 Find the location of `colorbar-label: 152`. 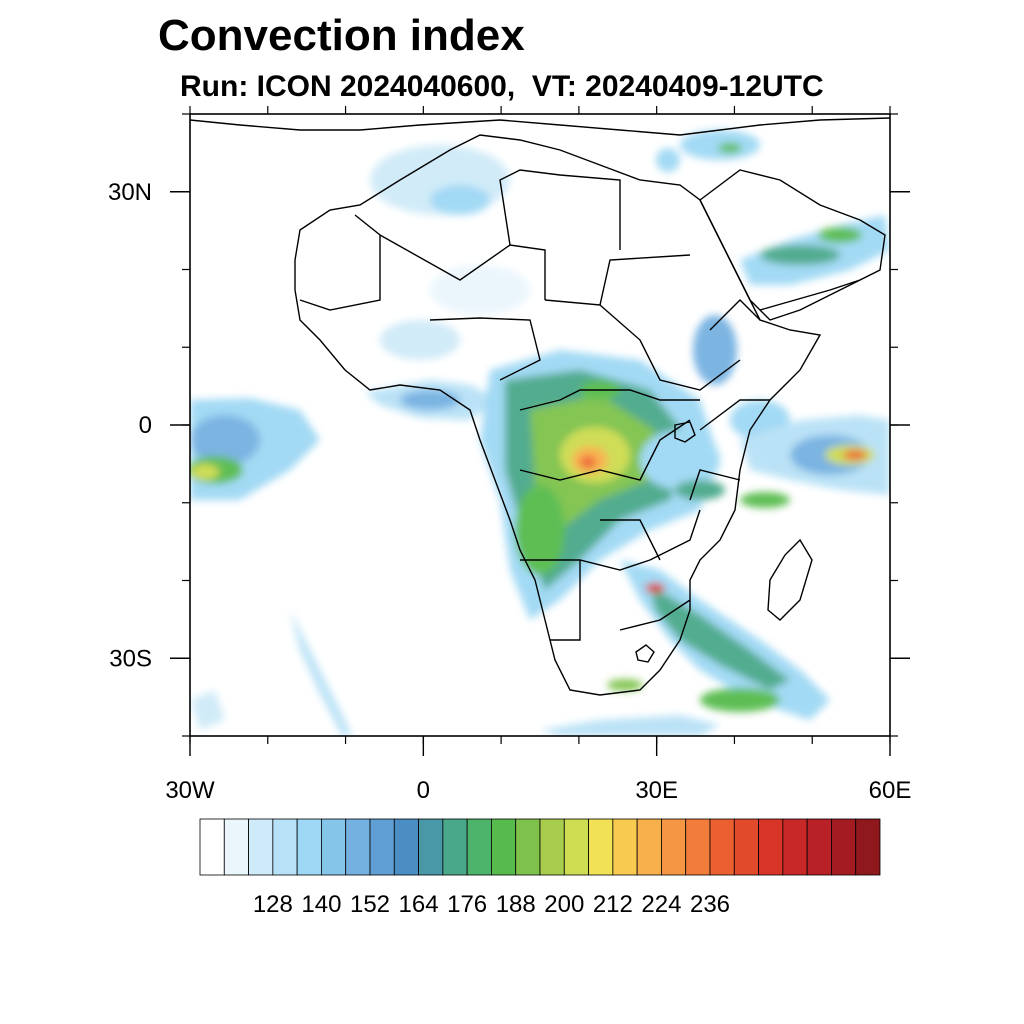

colorbar-label: 152 is located at coordinates (370, 904).